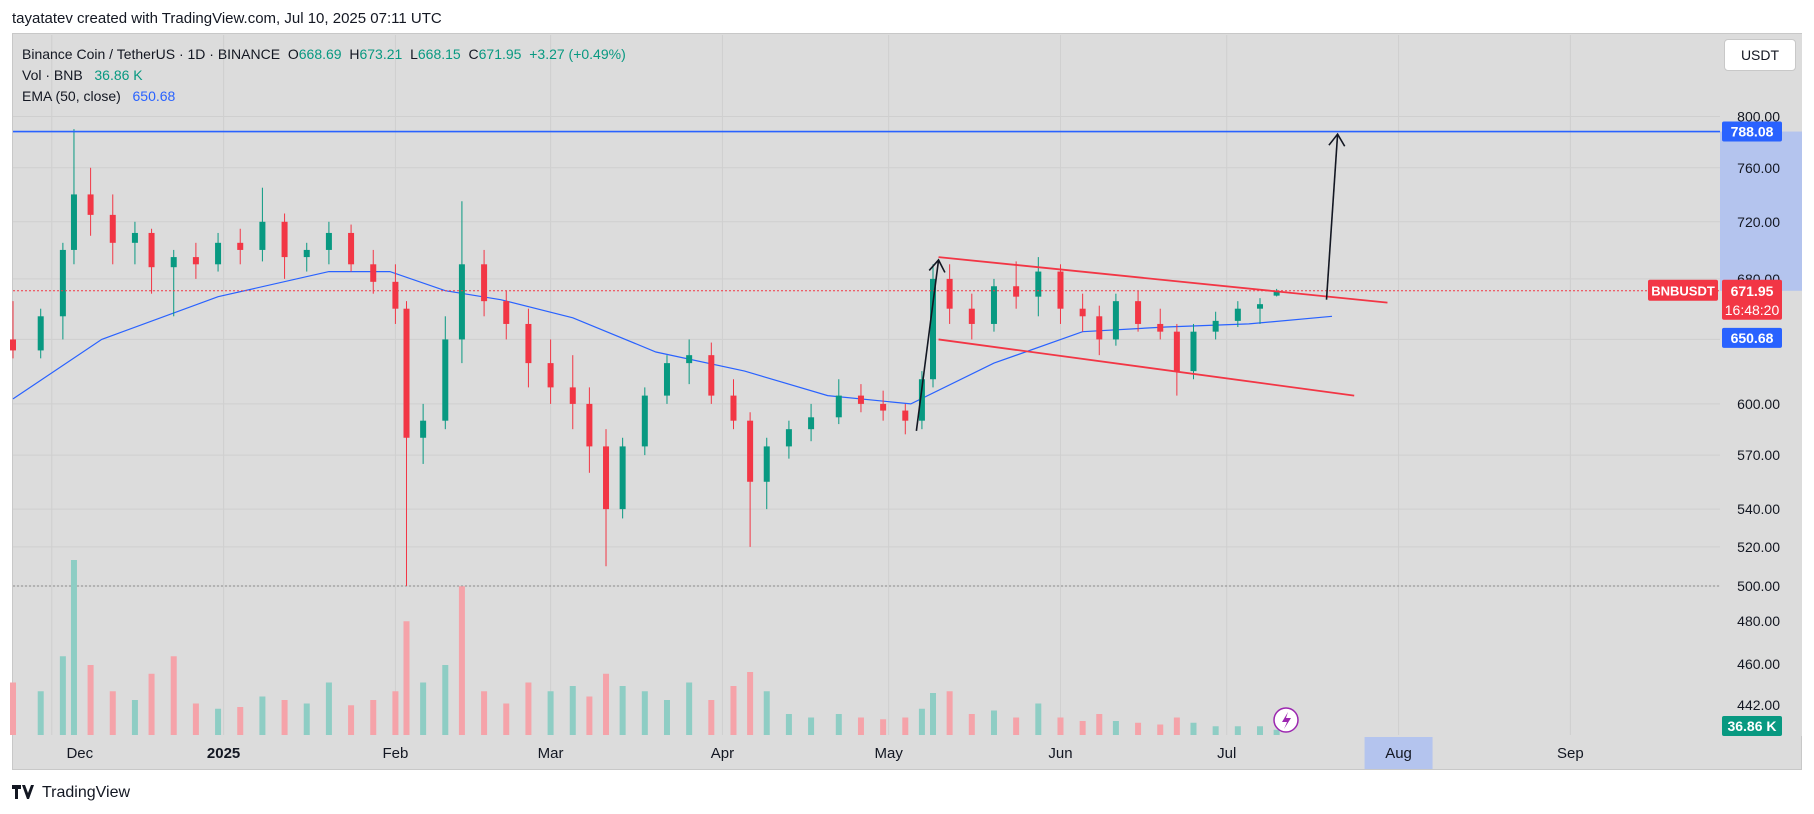 This screenshot has height=814, width=1814. What do you see at coordinates (86, 792) in the screenshot?
I see `footer-brand-label: TradingView` at bounding box center [86, 792].